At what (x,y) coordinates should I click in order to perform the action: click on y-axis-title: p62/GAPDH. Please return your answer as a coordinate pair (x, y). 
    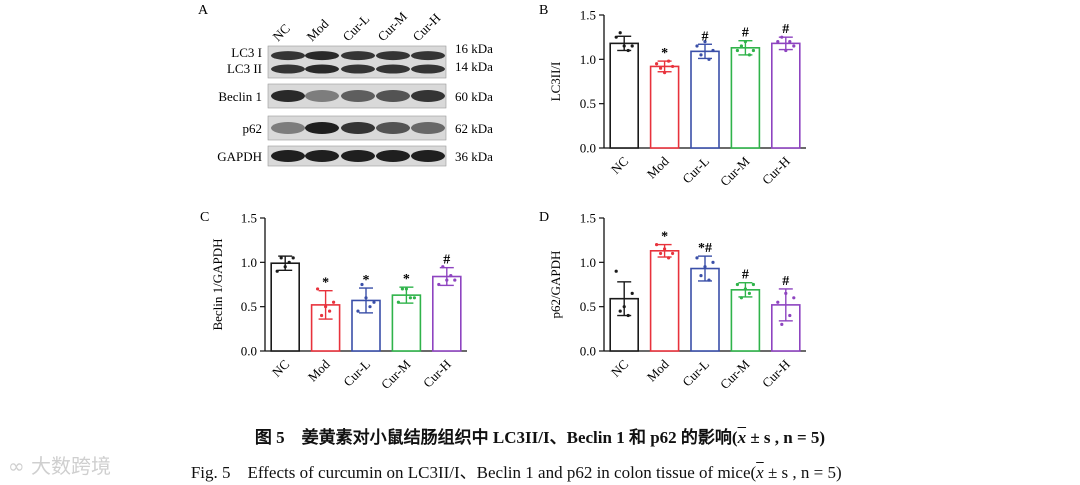
    Looking at the image, I should click on (555, 285).